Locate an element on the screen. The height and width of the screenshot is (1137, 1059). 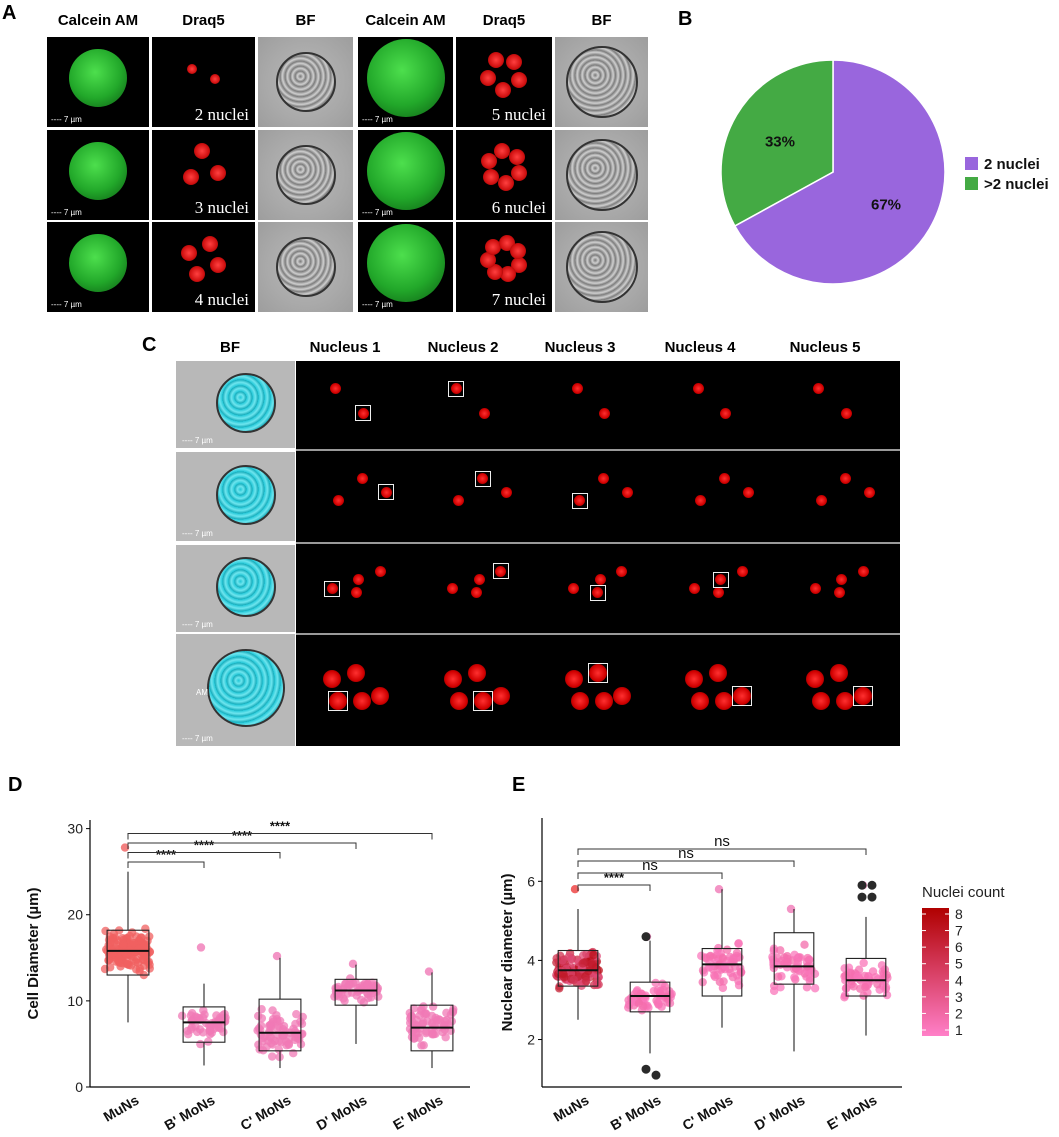
legend-swatch is located at coordinates (971, 163).